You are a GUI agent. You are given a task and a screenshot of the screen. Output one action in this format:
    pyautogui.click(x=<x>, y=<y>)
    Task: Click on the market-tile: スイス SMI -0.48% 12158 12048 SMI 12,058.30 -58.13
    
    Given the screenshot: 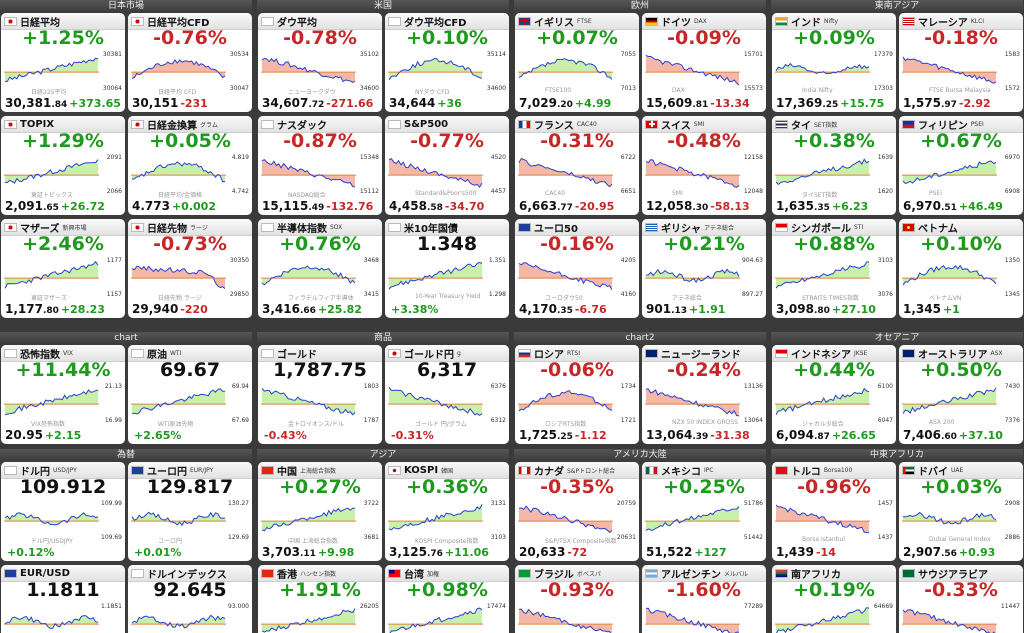 What is the action you would take?
    pyautogui.click(x=704, y=165)
    